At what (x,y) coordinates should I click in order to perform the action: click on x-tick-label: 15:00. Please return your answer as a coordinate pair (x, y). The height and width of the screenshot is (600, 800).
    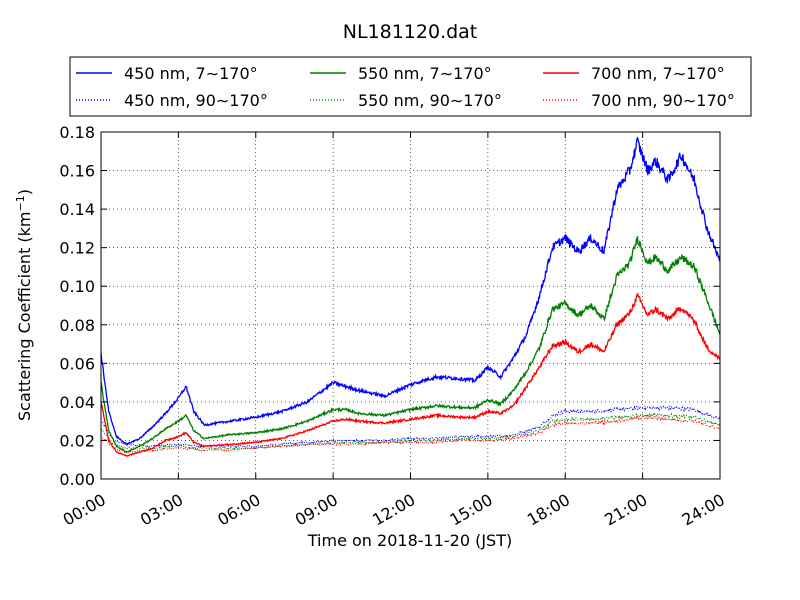
    Looking at the image, I should click on (470, 510).